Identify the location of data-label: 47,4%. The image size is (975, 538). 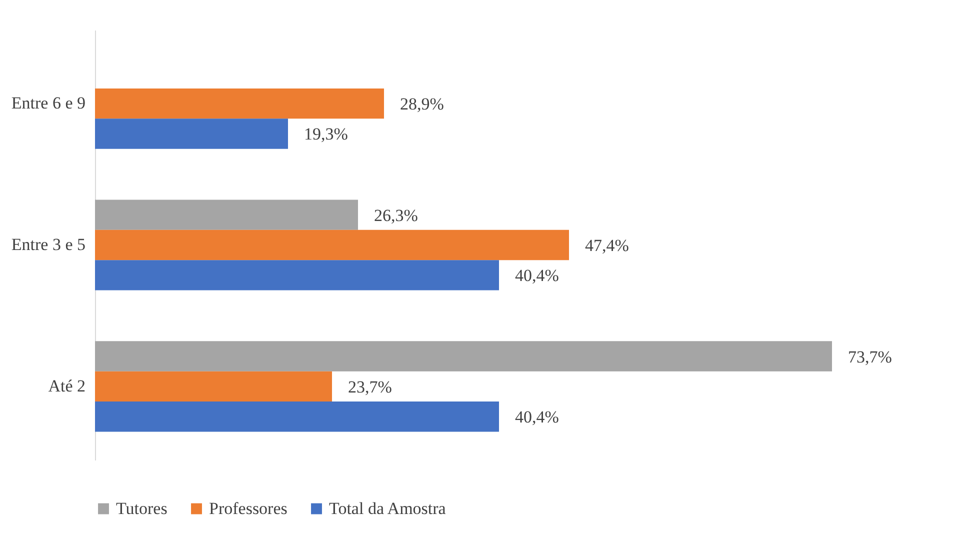
(607, 245).